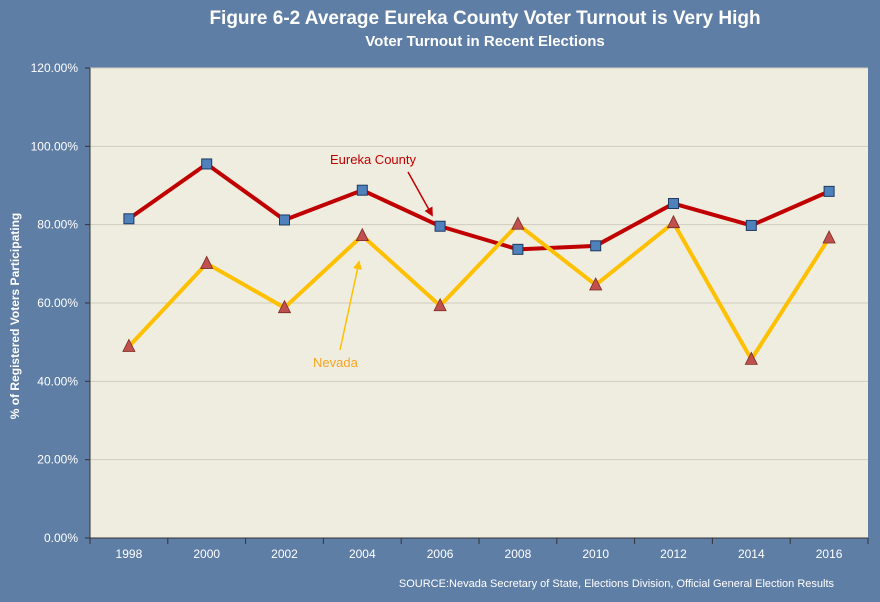 The width and height of the screenshot is (880, 602). I want to click on y-tick-label: 120.00%, so click(55, 68).